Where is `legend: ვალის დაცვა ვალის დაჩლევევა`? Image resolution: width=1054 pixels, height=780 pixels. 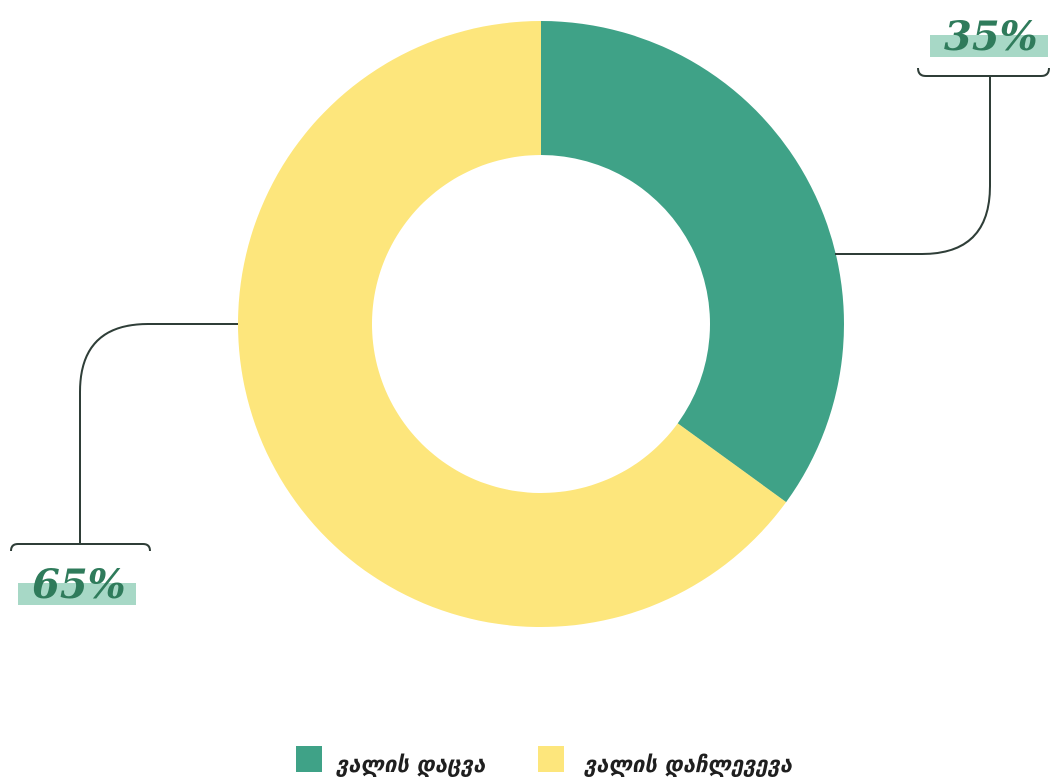
legend: ვალის დაცვა ვალის დაჩლევევა is located at coordinates (544, 762).